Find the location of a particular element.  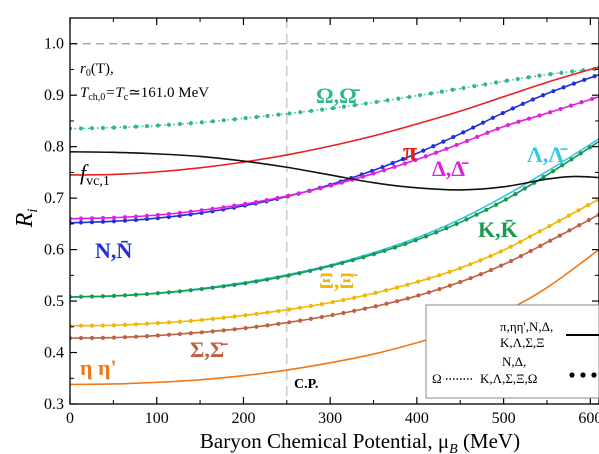

legend: π,ηη',N,Δ, K,Λ,Σ,Ξ Ω N,Δ, K,Λ,Σ,Ξ,Ω is located at coordinates (512, 351).